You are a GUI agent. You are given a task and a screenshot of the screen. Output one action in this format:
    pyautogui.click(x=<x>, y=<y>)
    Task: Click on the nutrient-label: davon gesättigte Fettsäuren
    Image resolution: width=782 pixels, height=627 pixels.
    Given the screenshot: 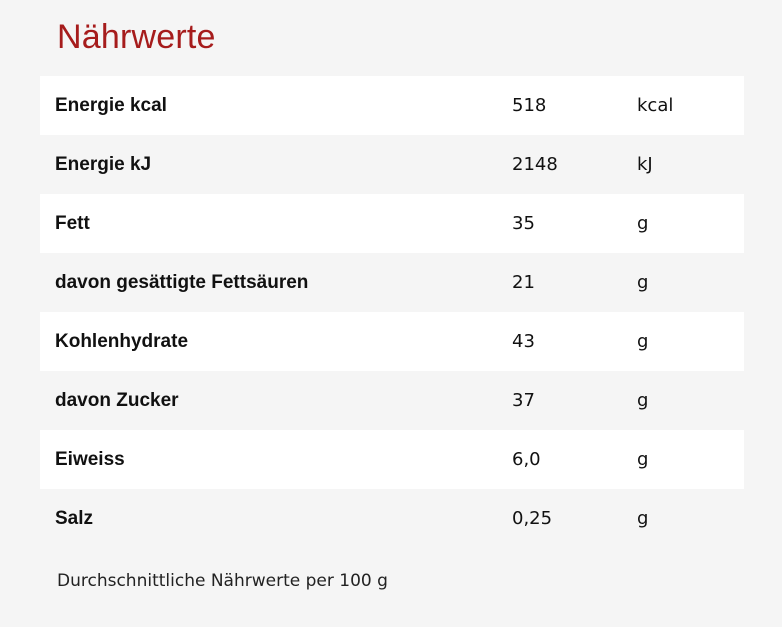 What is the action you would take?
    pyautogui.click(x=182, y=282)
    